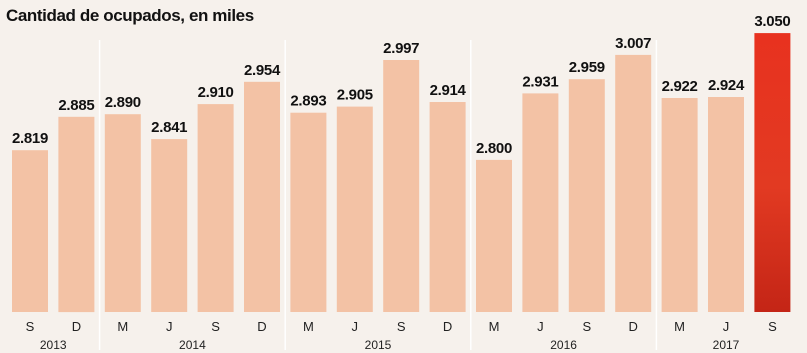 The width and height of the screenshot is (807, 353). What do you see at coordinates (169, 127) in the screenshot?
I see `value-label-3: 2.841` at bounding box center [169, 127].